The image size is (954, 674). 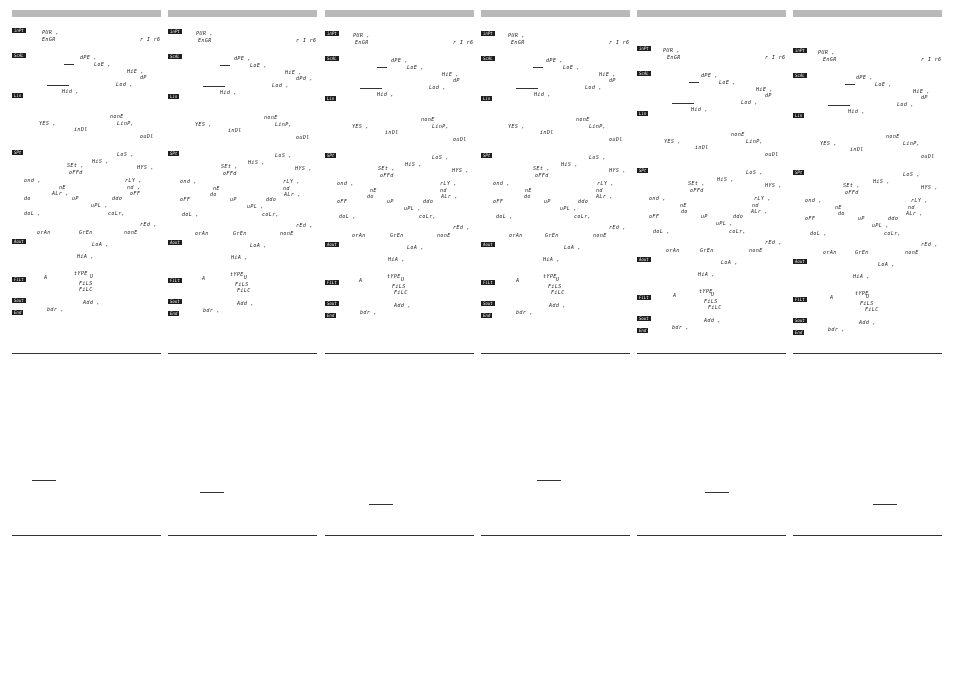 I want to click on menu-entry: PUR ,, so click(x=51, y=33).